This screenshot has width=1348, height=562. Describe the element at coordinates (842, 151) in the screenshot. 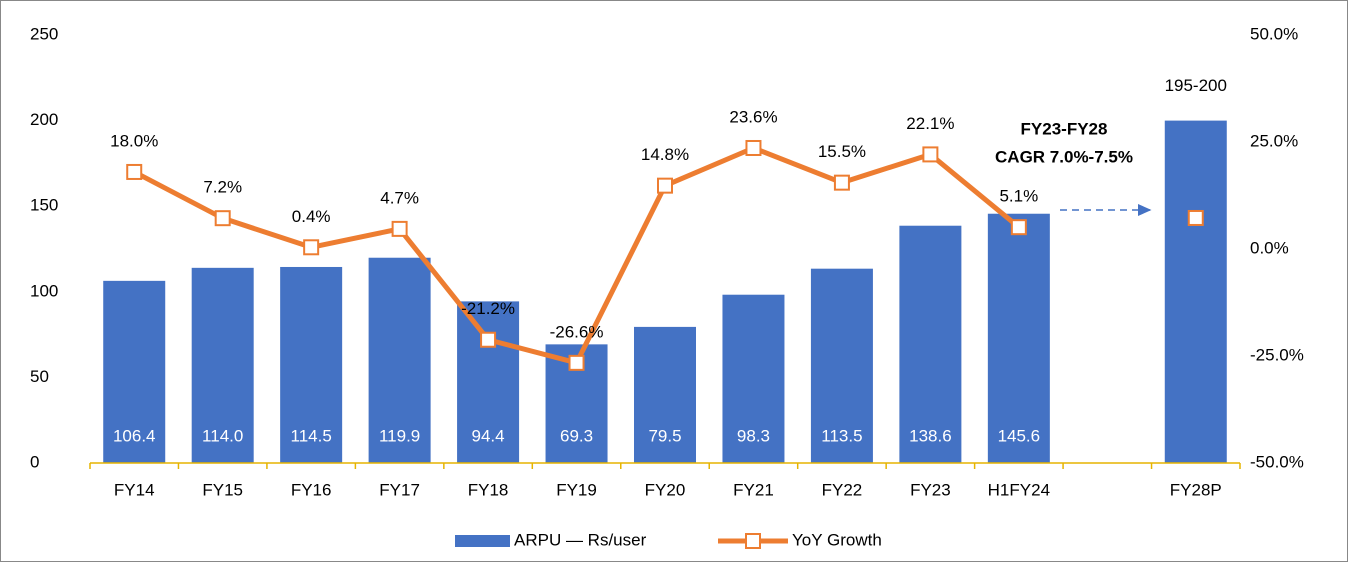

I see `line-value-label: 15.5%` at that location.